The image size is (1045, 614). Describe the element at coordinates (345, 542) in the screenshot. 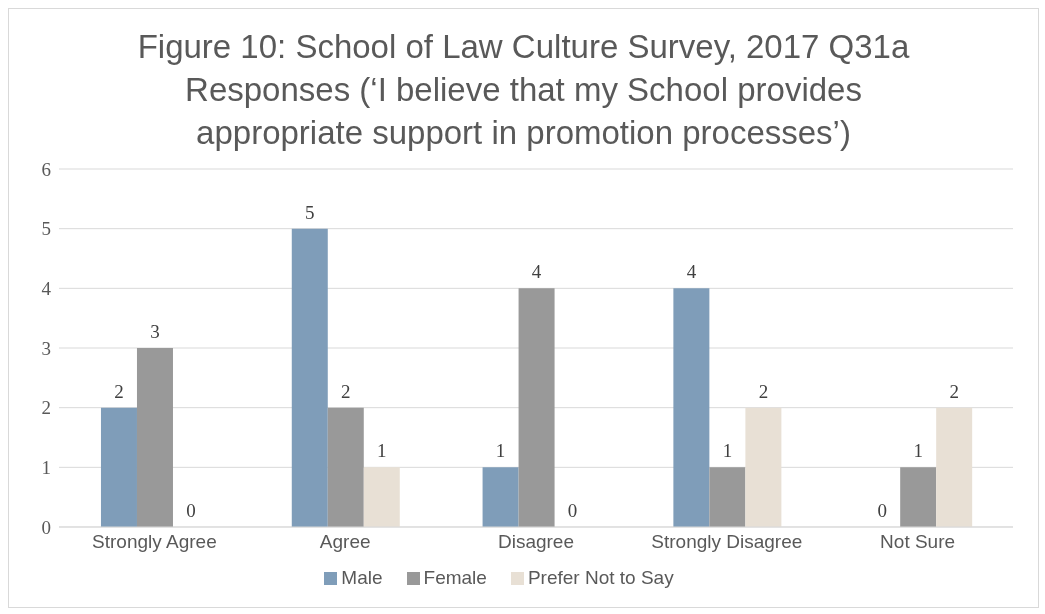

I see `x-tick-label: Agree` at that location.